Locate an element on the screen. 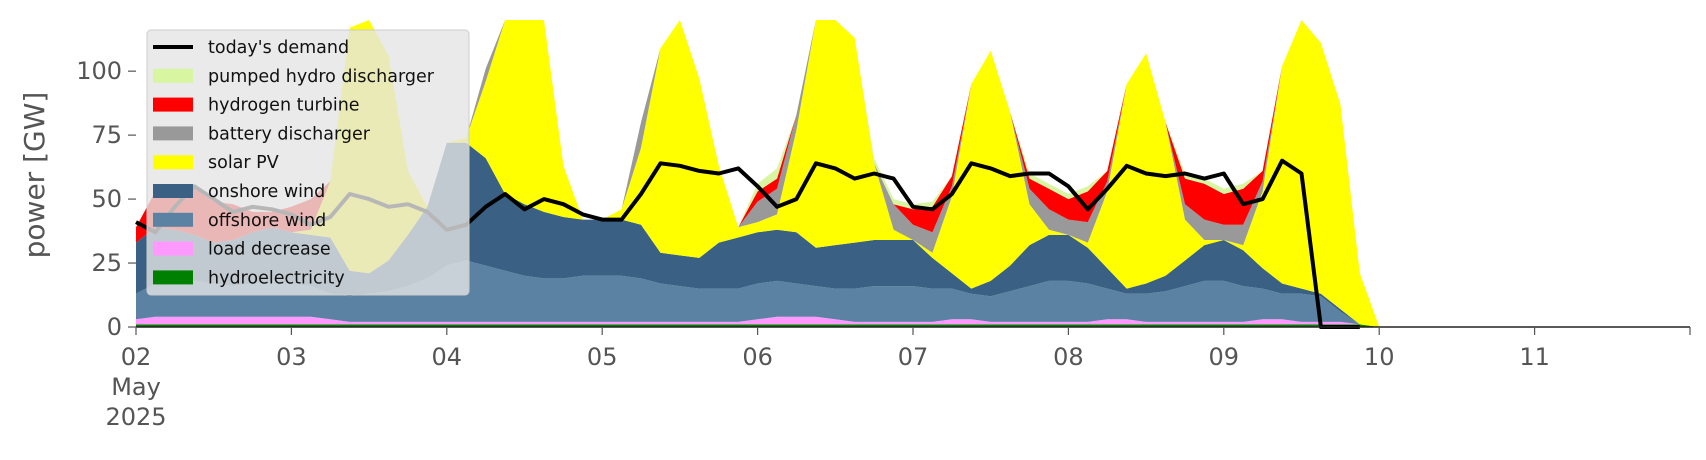  x-tick-label: 10 is located at coordinates (1379, 357).